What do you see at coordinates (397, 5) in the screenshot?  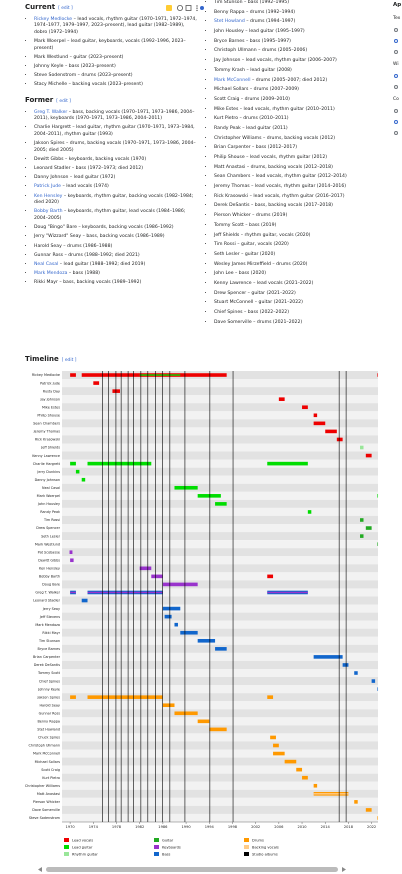 I see `sidebar-title: Ap` at bounding box center [397, 5].